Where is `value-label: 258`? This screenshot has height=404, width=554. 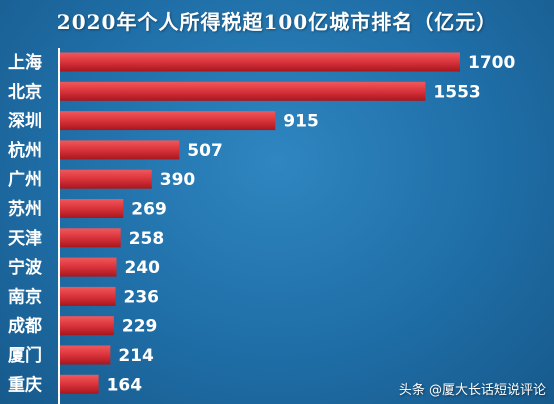 value-label: 258 is located at coordinates (147, 239).